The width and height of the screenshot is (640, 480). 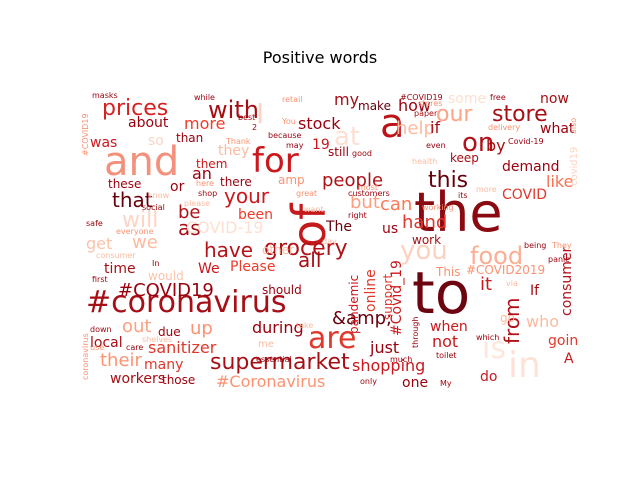 What do you see at coordinates (353, 180) in the screenshot?
I see `word-people: people` at bounding box center [353, 180].